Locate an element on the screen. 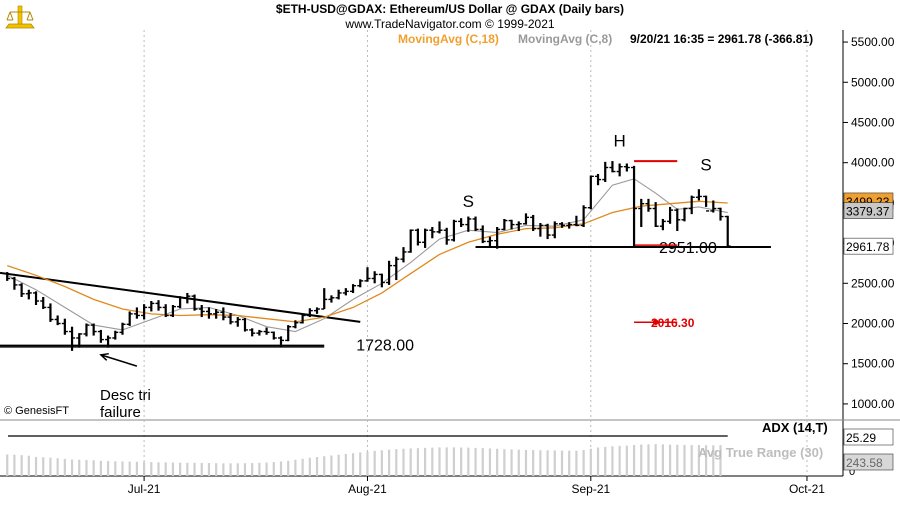  last-price-badge-label: 2961.78 is located at coordinates (868, 247).